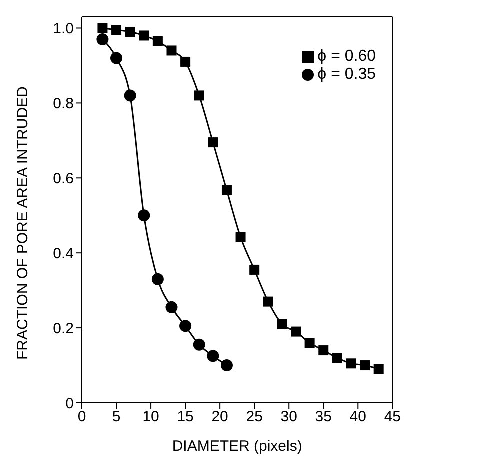  Describe the element at coordinates (392, 417) in the screenshot. I see `x-tick-label: 45` at that location.